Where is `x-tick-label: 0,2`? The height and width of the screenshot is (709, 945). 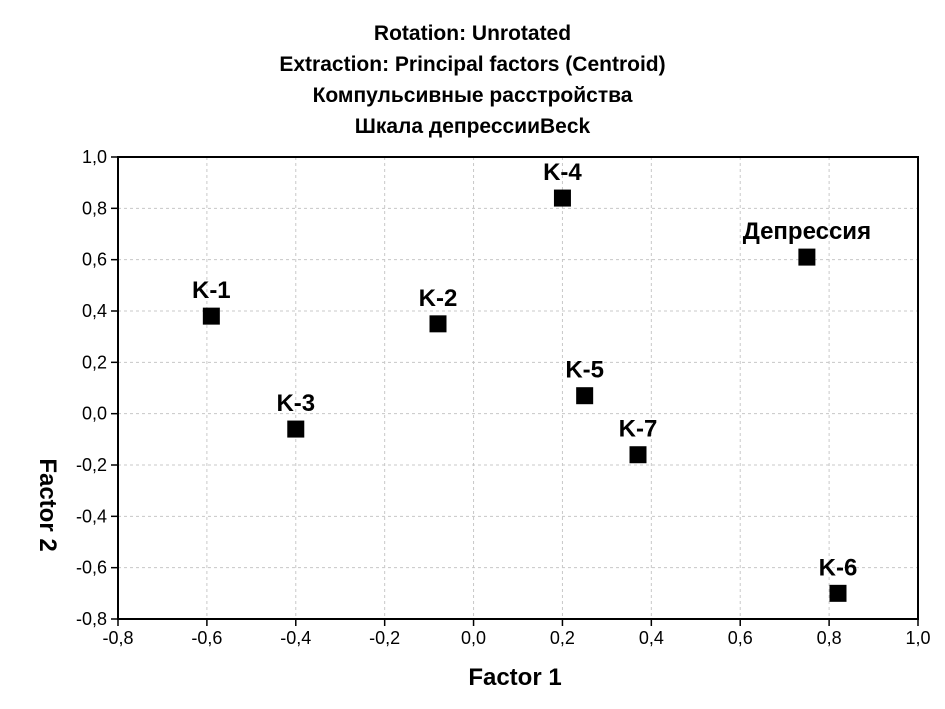
x-tick-label: 0,2 is located at coordinates (562, 638).